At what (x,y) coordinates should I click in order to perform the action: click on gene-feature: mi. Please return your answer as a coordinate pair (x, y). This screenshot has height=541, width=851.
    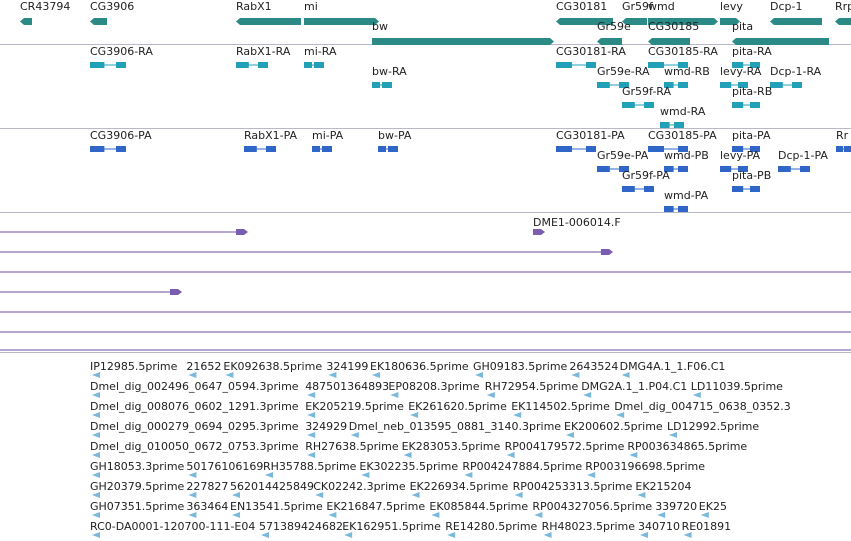
    Looking at the image, I should click on (341, 12).